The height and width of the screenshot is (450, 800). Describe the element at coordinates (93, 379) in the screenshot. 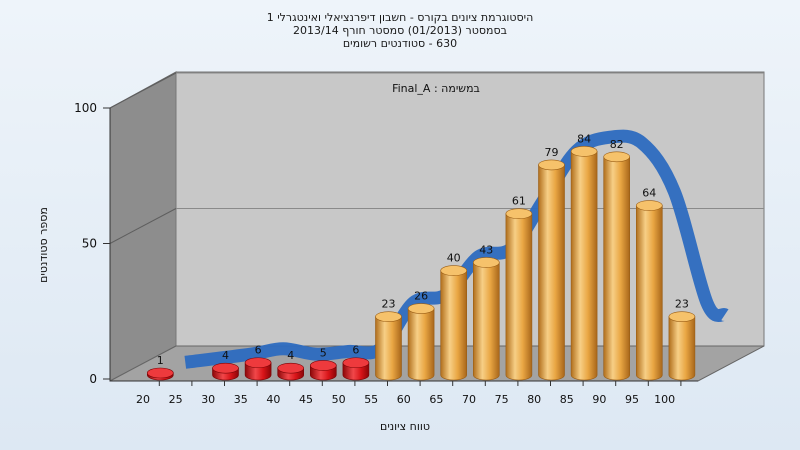

I see `y-tick-label: 0` at that location.